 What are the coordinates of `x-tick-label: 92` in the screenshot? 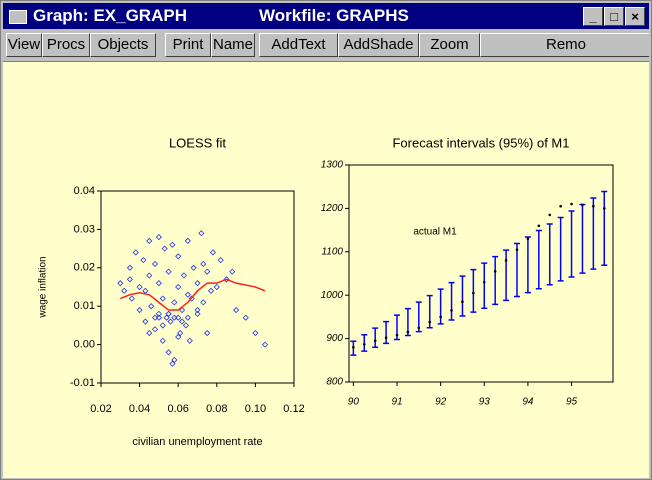 It's located at (441, 402).